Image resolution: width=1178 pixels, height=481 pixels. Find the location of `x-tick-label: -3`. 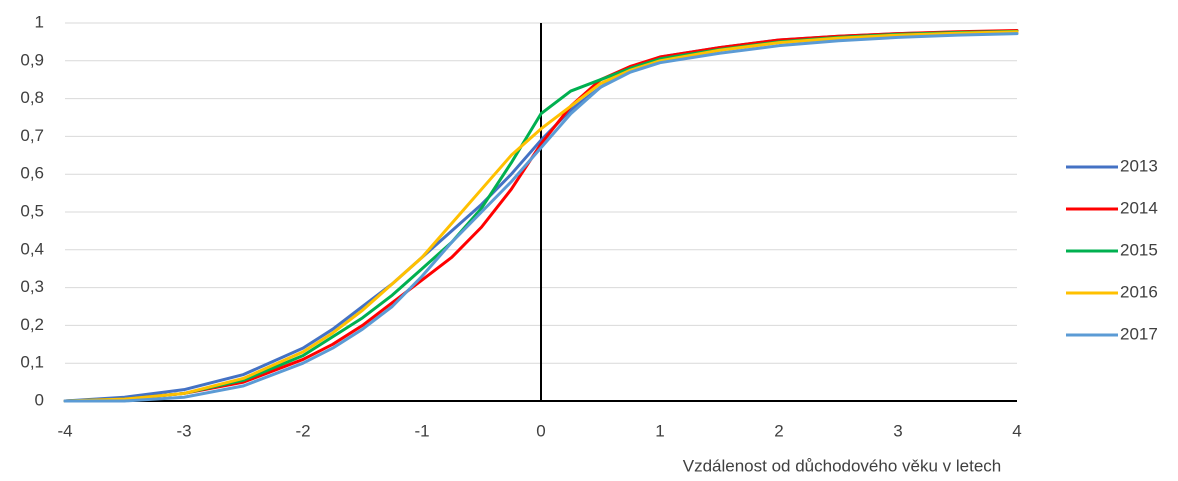

x-tick-label: -3 is located at coordinates (183, 430).